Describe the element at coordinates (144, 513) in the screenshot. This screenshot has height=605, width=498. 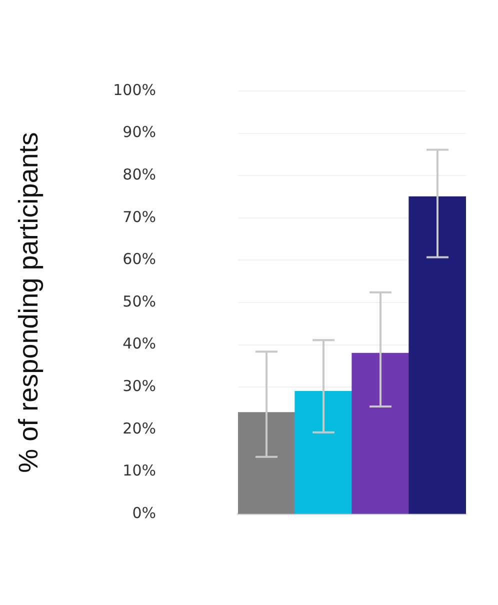
I see `y-tick-label: 0%` at that location.